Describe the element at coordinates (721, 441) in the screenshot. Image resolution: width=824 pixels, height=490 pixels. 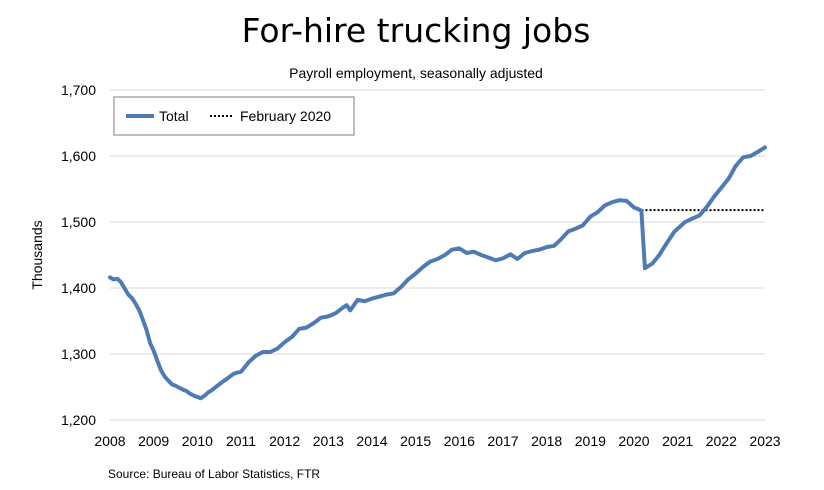
I see `x-tick-label: 2022` at that location.